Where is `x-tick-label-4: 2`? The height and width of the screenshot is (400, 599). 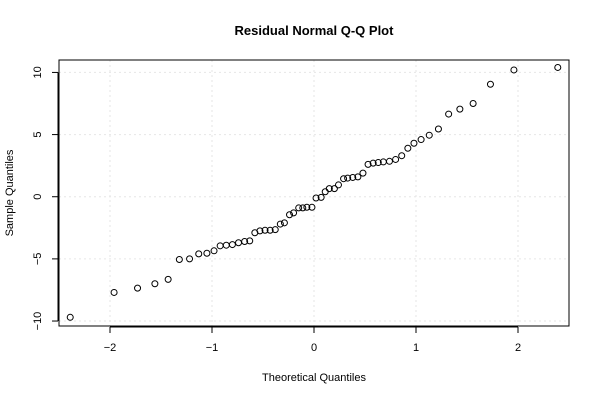
x-tick-label-4: 2 is located at coordinates (518, 348).